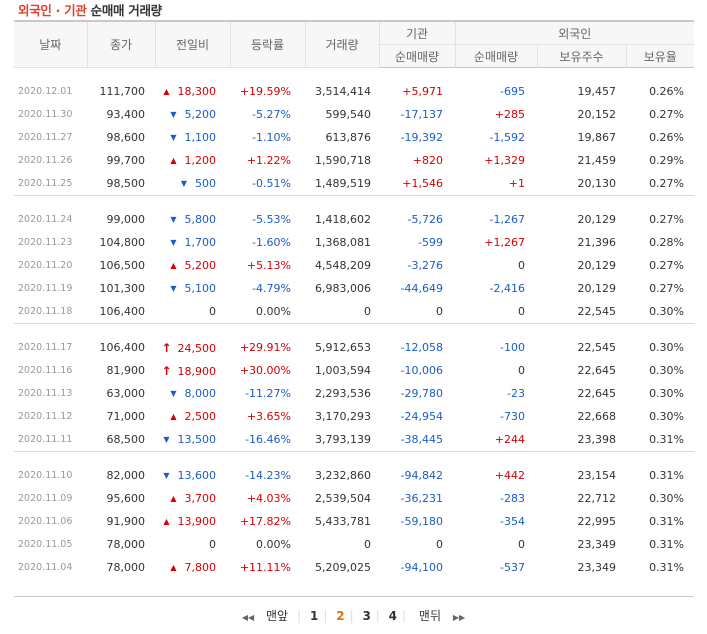 The width and height of the screenshot is (707, 634). What do you see at coordinates (45, 160) in the screenshot?
I see `date-cell: 2020.11.26` at bounding box center [45, 160].